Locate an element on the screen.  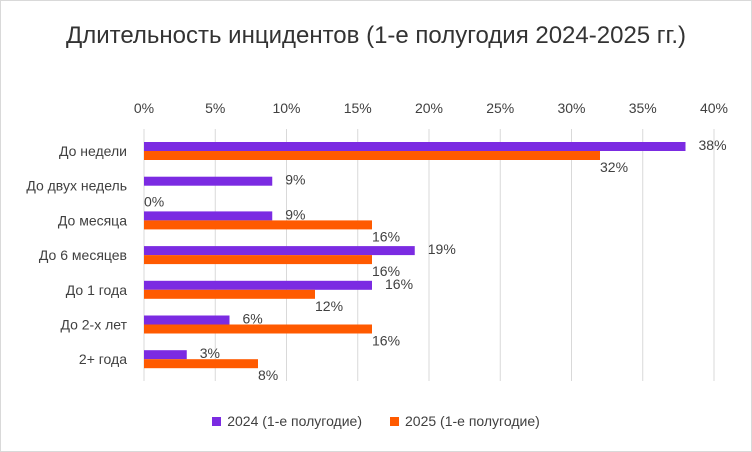
category-label: До месяца is located at coordinates (92, 220).